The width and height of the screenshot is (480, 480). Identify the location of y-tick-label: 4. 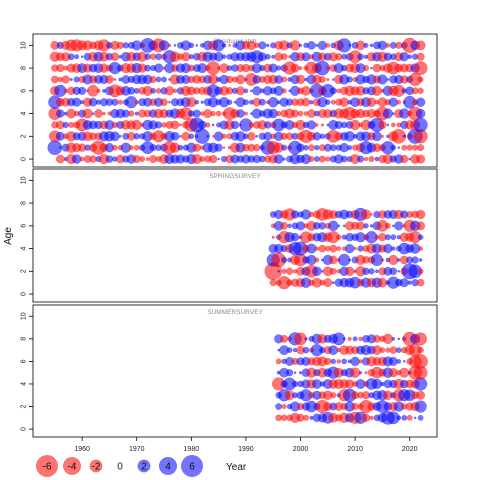
(24, 384).